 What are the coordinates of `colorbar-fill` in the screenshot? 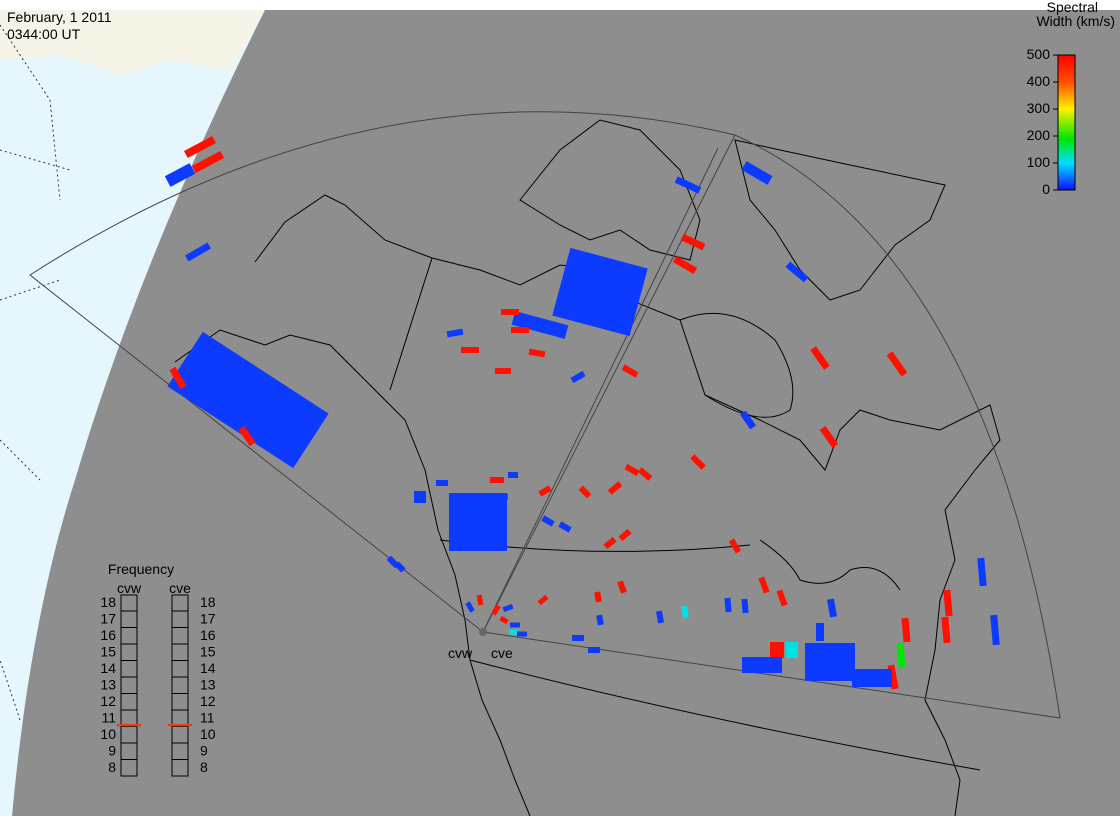 It's located at (1066, 122).